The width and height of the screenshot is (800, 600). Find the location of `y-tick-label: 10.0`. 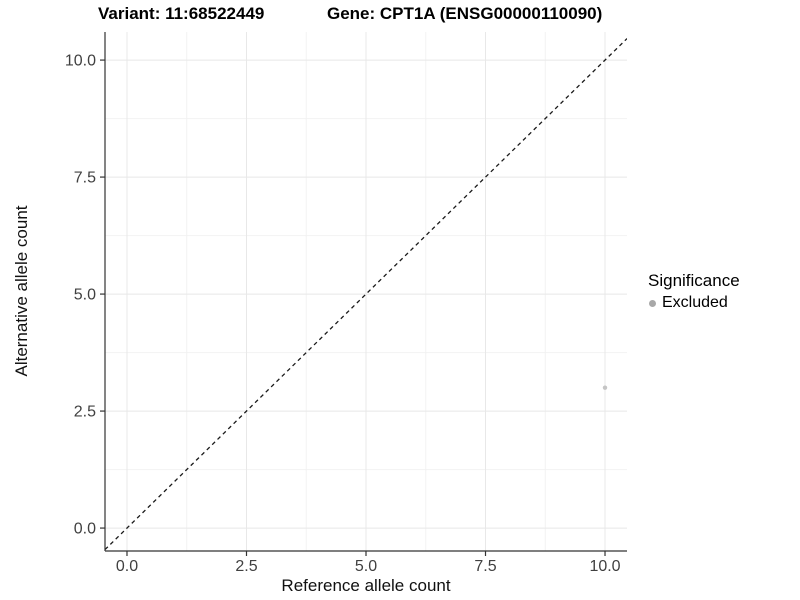

y-tick-label: 10.0 is located at coordinates (80, 61).